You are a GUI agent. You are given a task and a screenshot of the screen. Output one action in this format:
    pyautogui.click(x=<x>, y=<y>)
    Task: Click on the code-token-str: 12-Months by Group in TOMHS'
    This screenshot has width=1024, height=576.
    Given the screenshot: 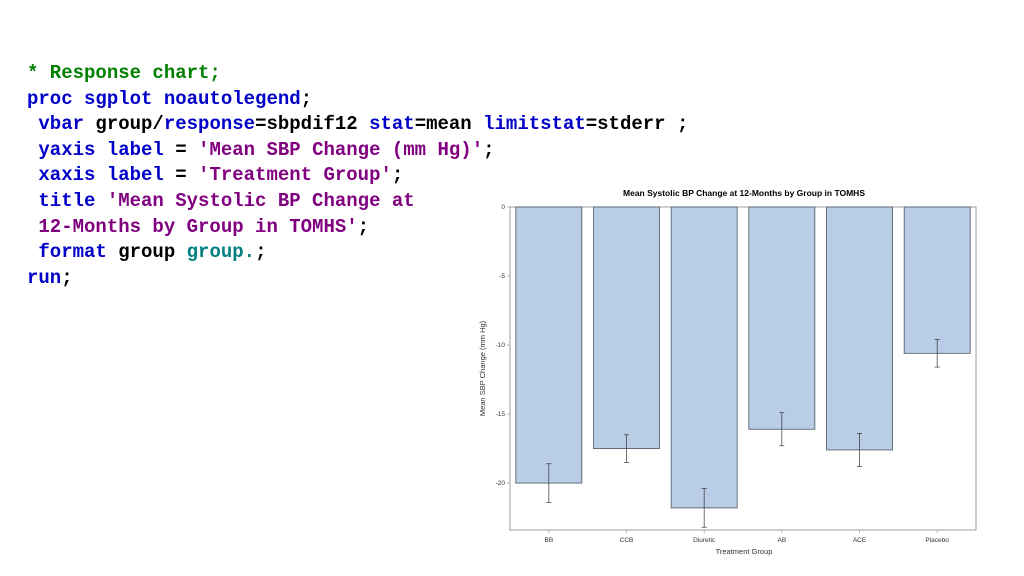 What is the action you would take?
    pyautogui.click(x=192, y=226)
    